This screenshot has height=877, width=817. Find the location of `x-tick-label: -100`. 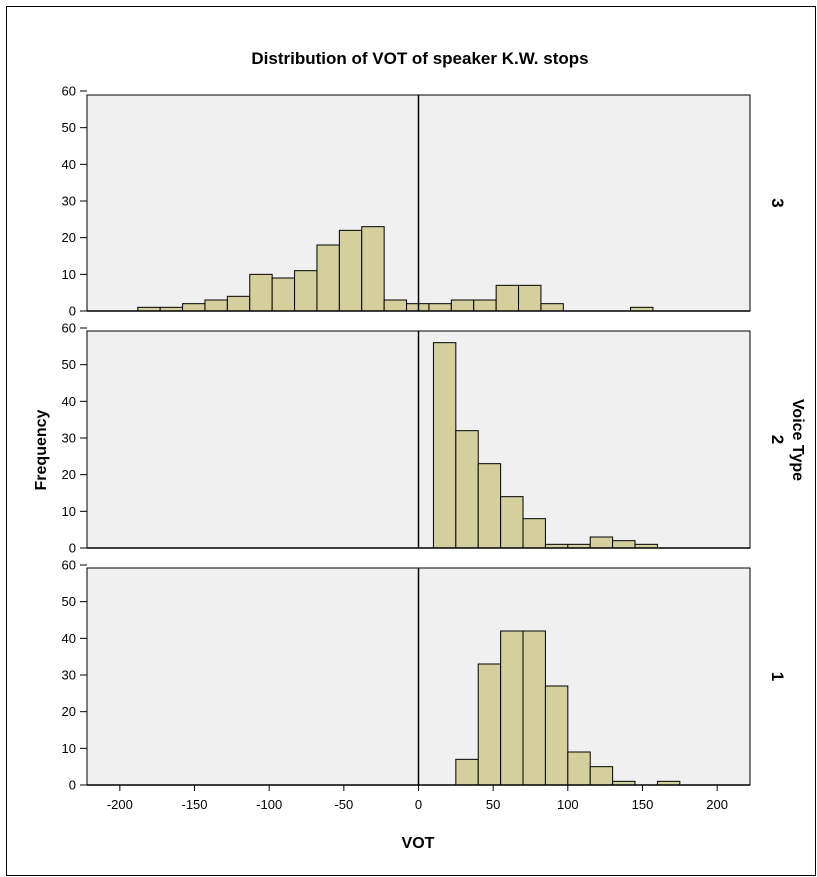

x-tick-label: -100 is located at coordinates (269, 804).